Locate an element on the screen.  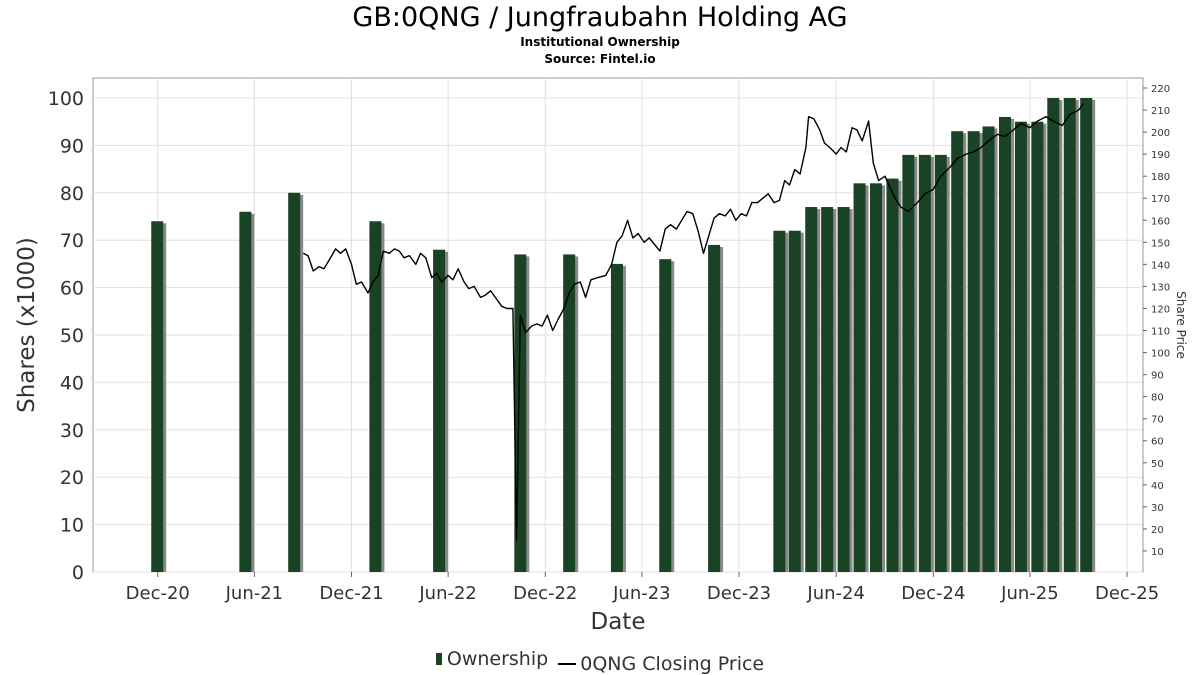
x-axis-label: Date is located at coordinates (618, 622).